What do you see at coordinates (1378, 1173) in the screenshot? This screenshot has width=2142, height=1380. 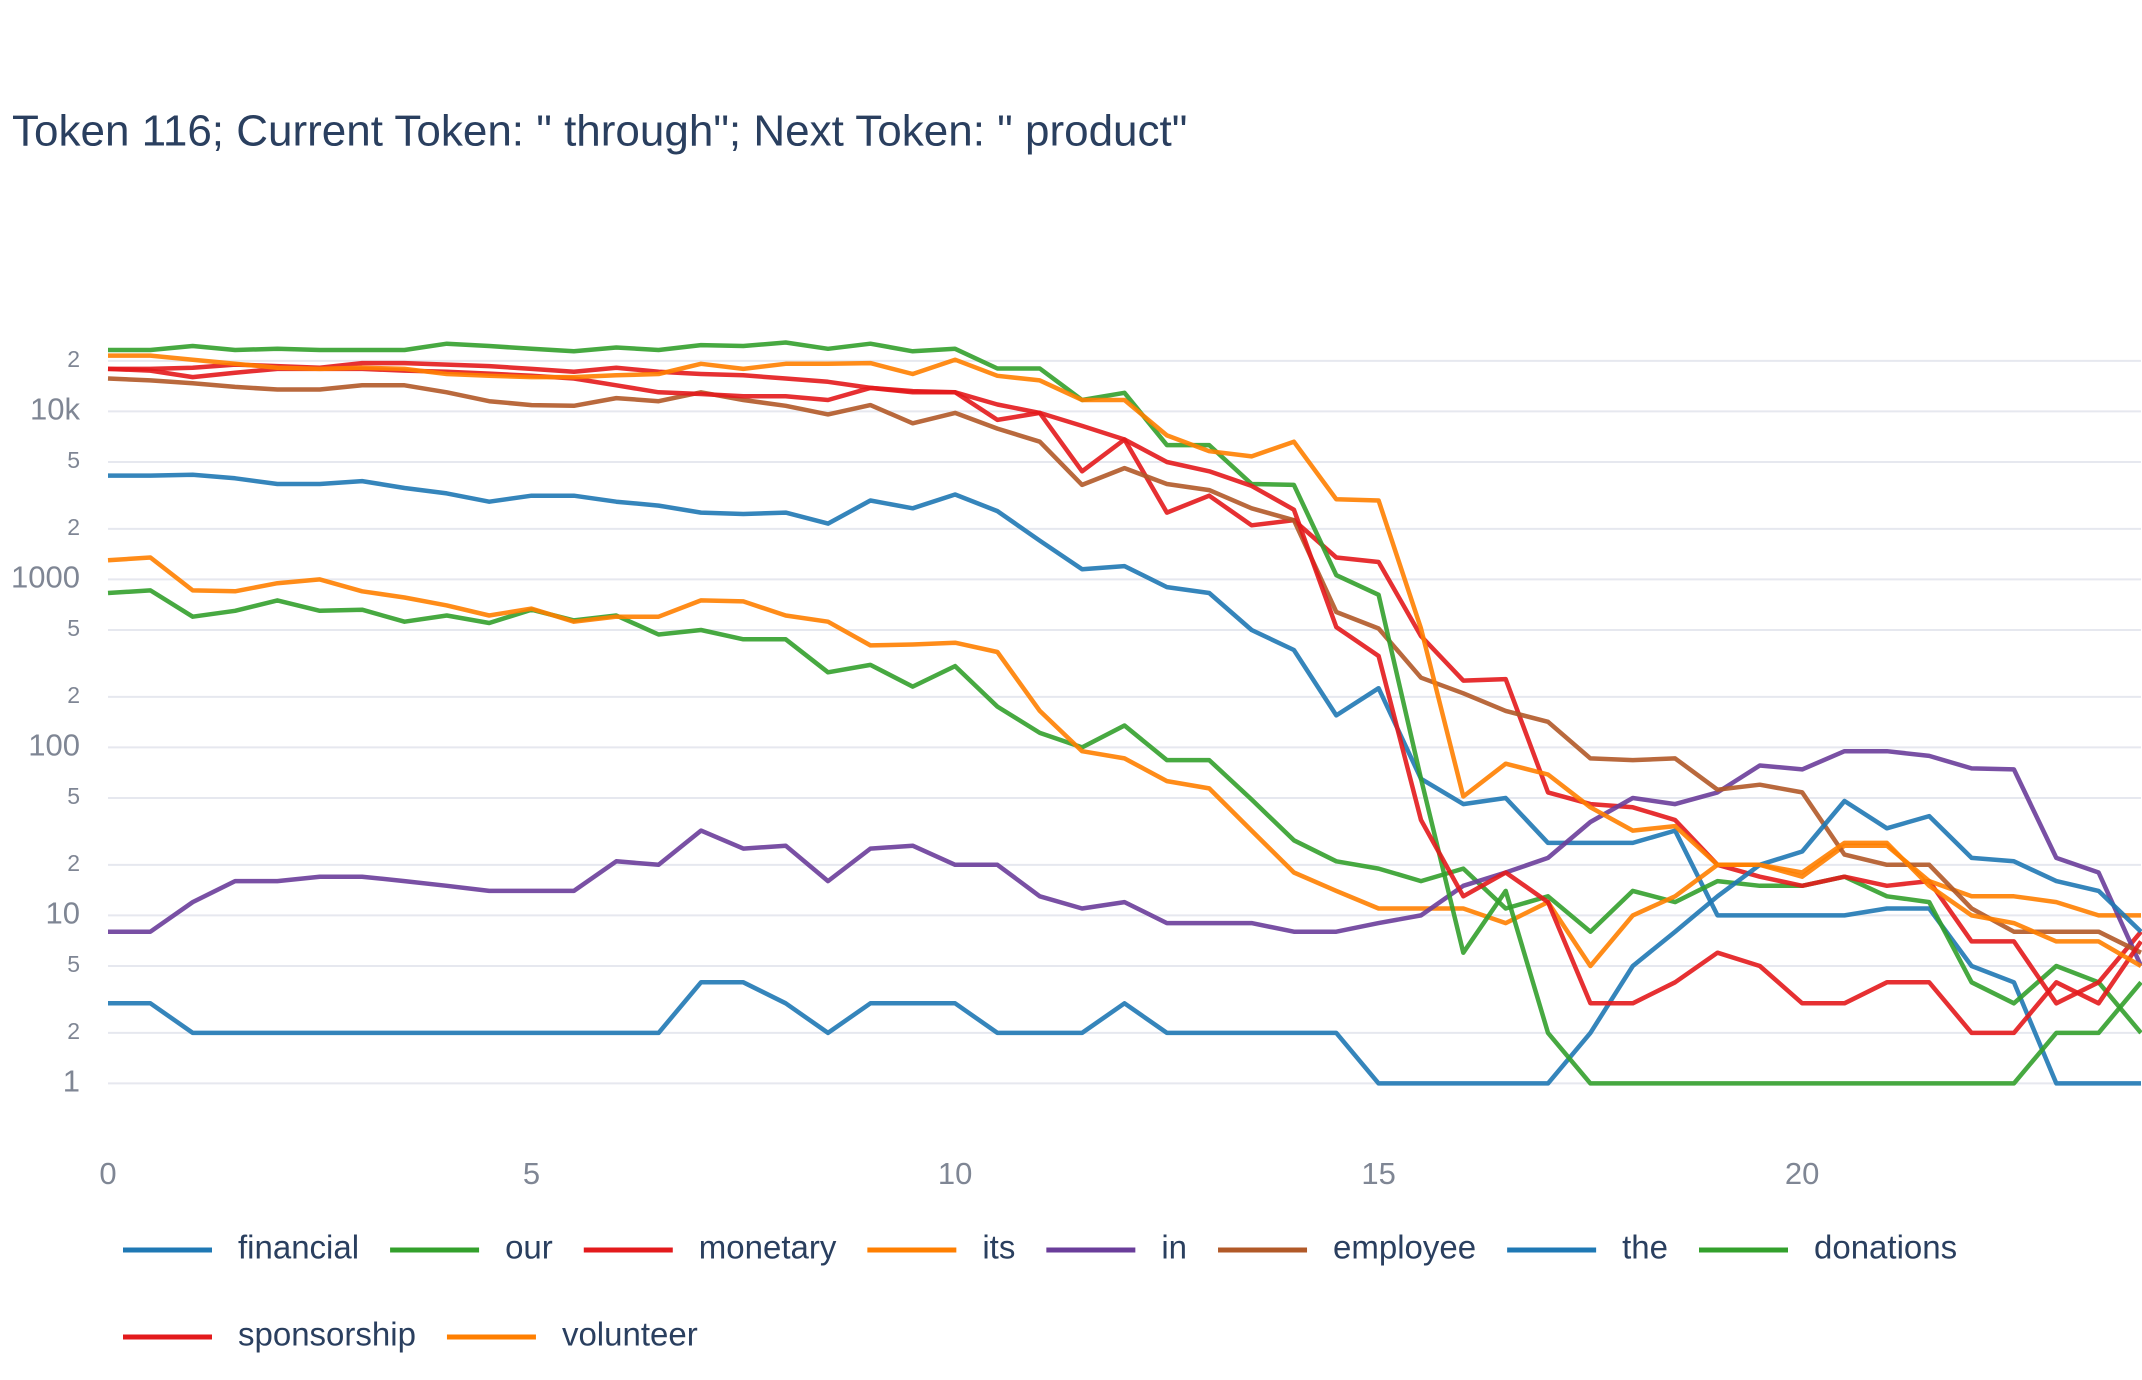 I see `x-tick-label: 15` at bounding box center [1378, 1173].